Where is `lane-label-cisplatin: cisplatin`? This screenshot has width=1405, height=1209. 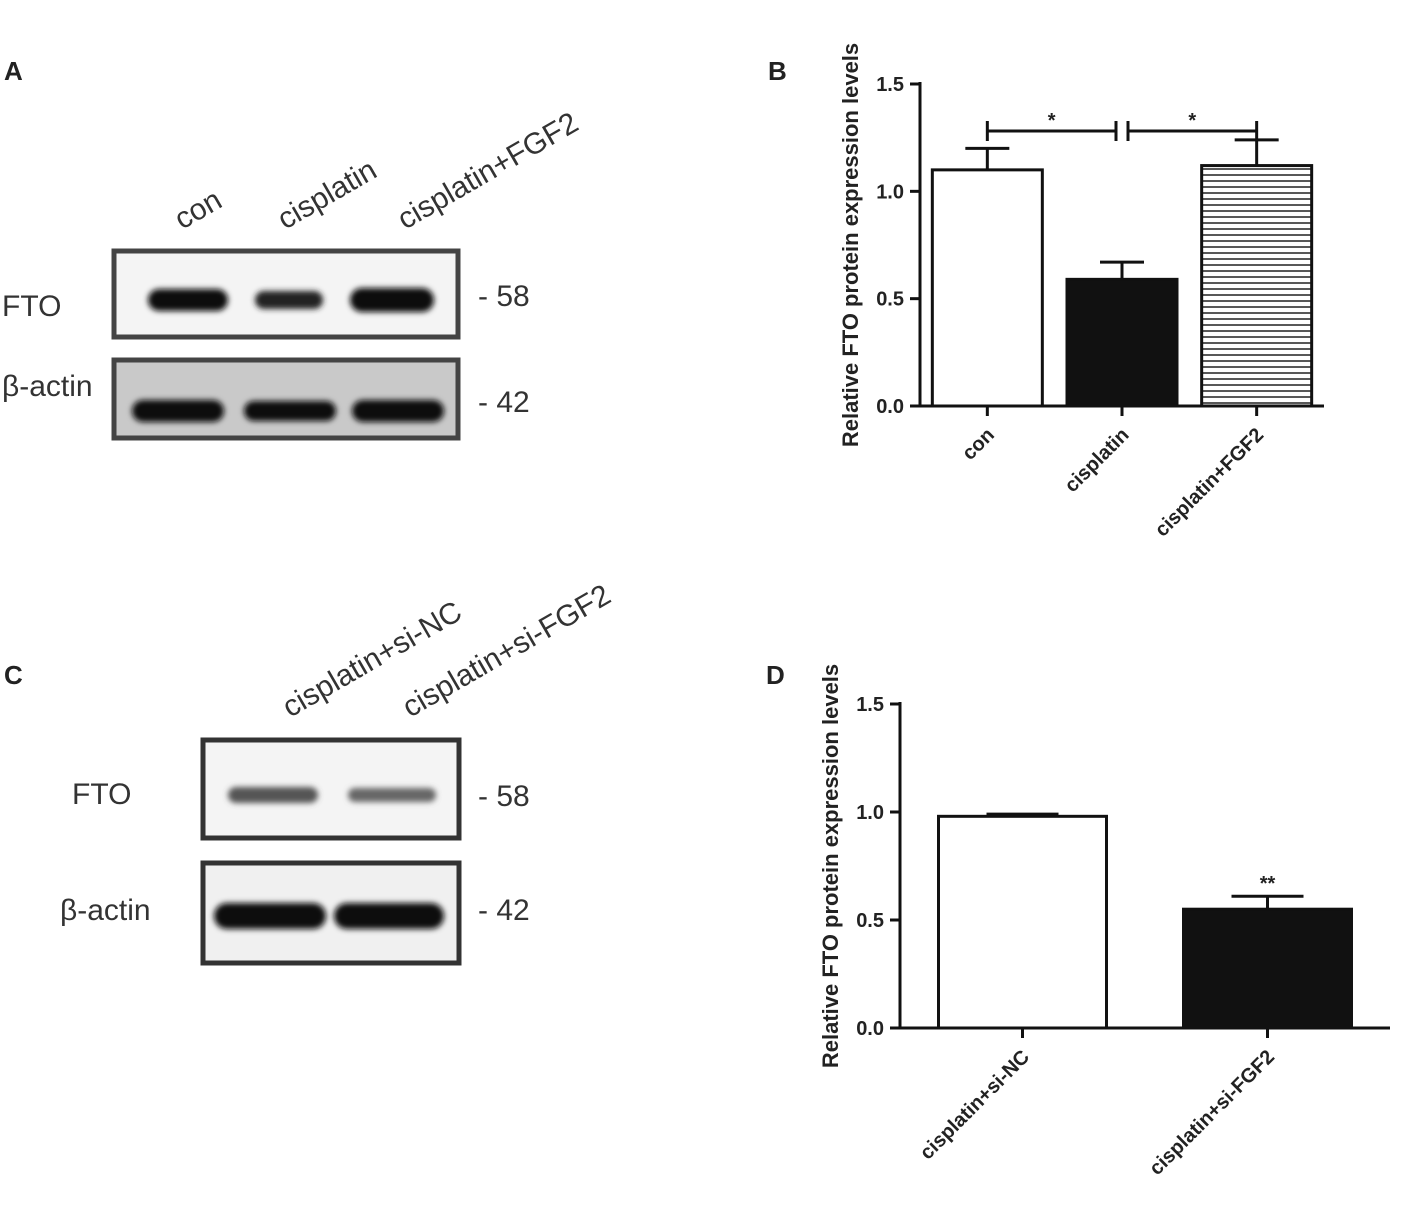
lane-label-cisplatin: cisplatin is located at coordinates (327, 194).